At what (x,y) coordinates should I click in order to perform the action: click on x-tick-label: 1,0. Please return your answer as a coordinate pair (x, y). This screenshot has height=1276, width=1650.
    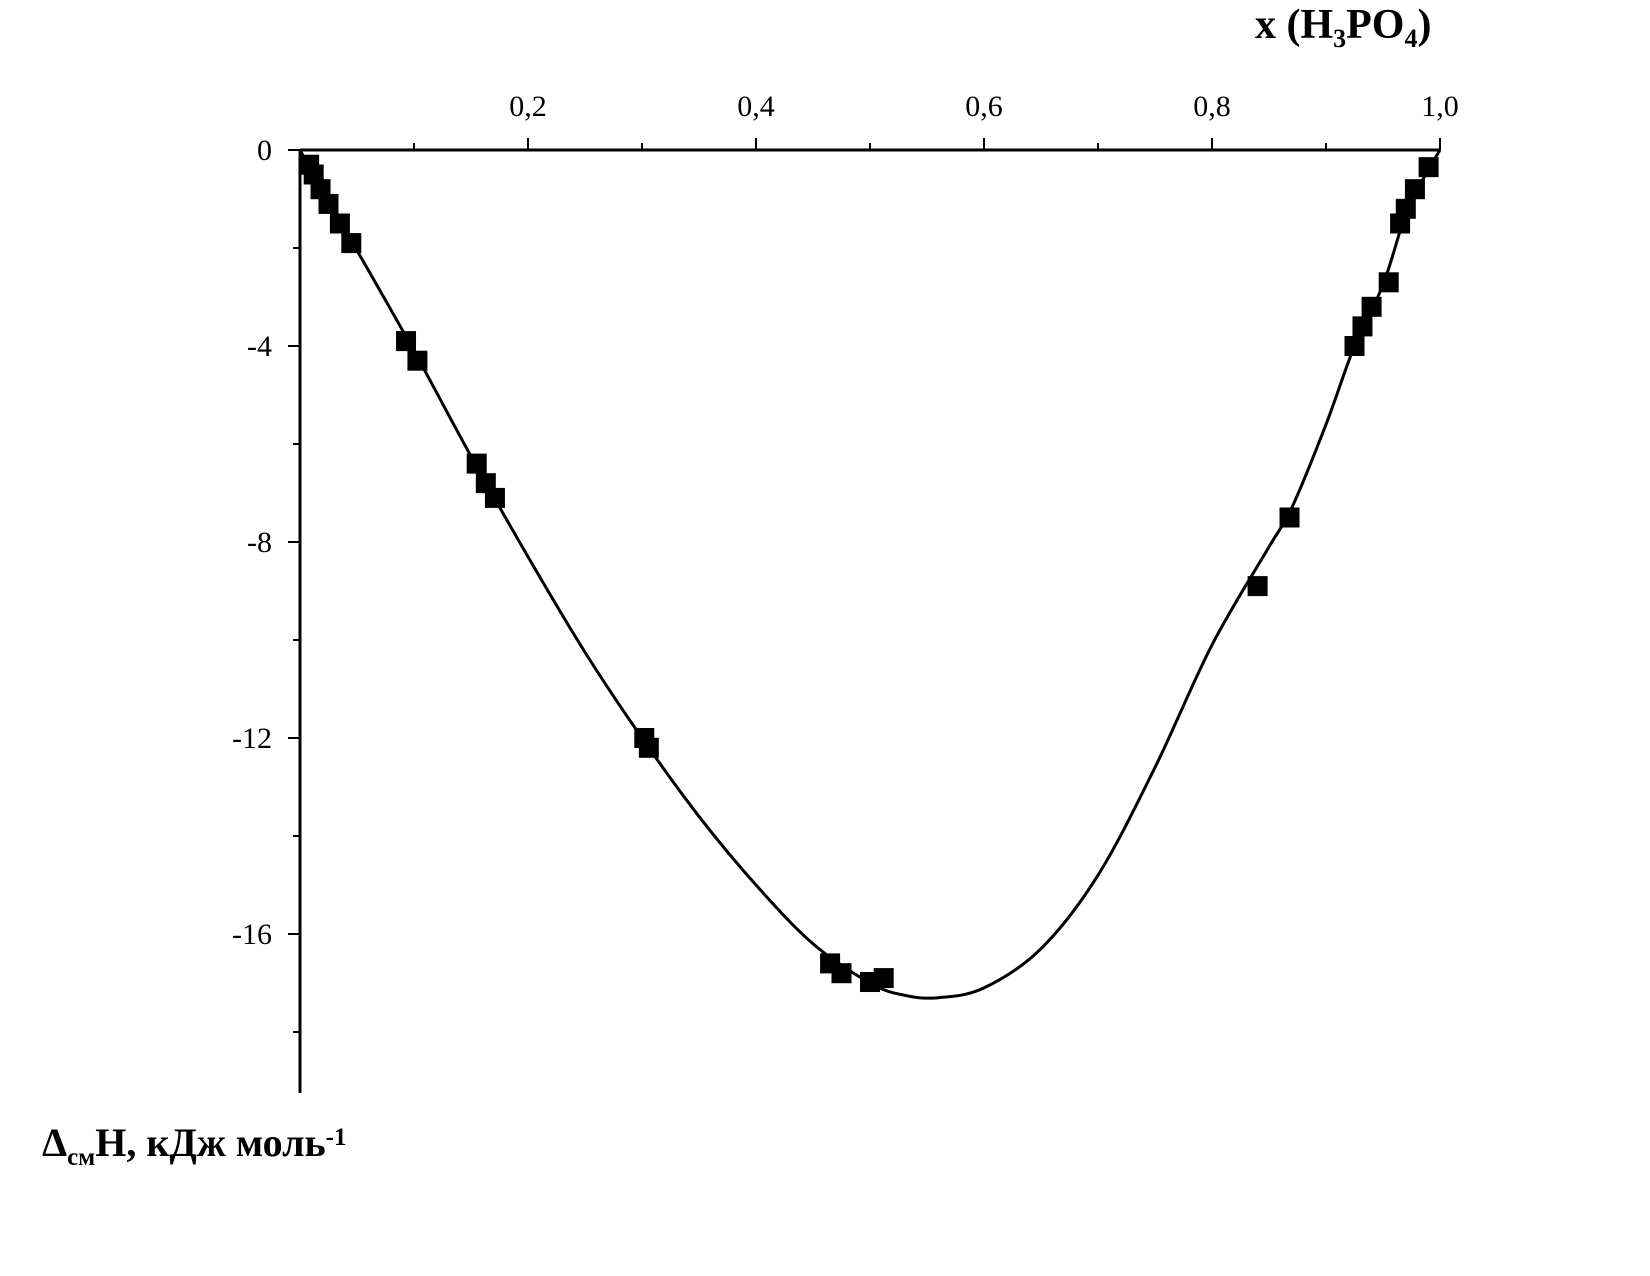
    Looking at the image, I should click on (1440, 106).